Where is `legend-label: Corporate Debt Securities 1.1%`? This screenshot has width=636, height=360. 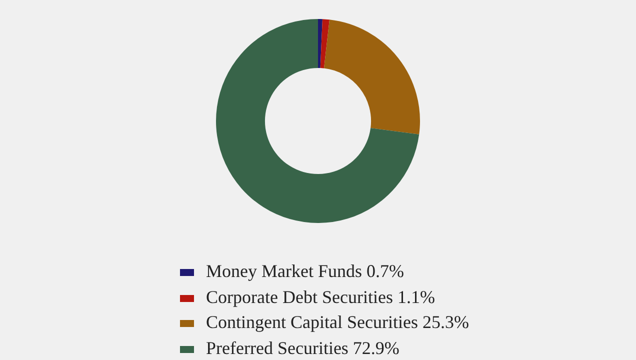
legend-label: Corporate Debt Securities 1.1% is located at coordinates (320, 296).